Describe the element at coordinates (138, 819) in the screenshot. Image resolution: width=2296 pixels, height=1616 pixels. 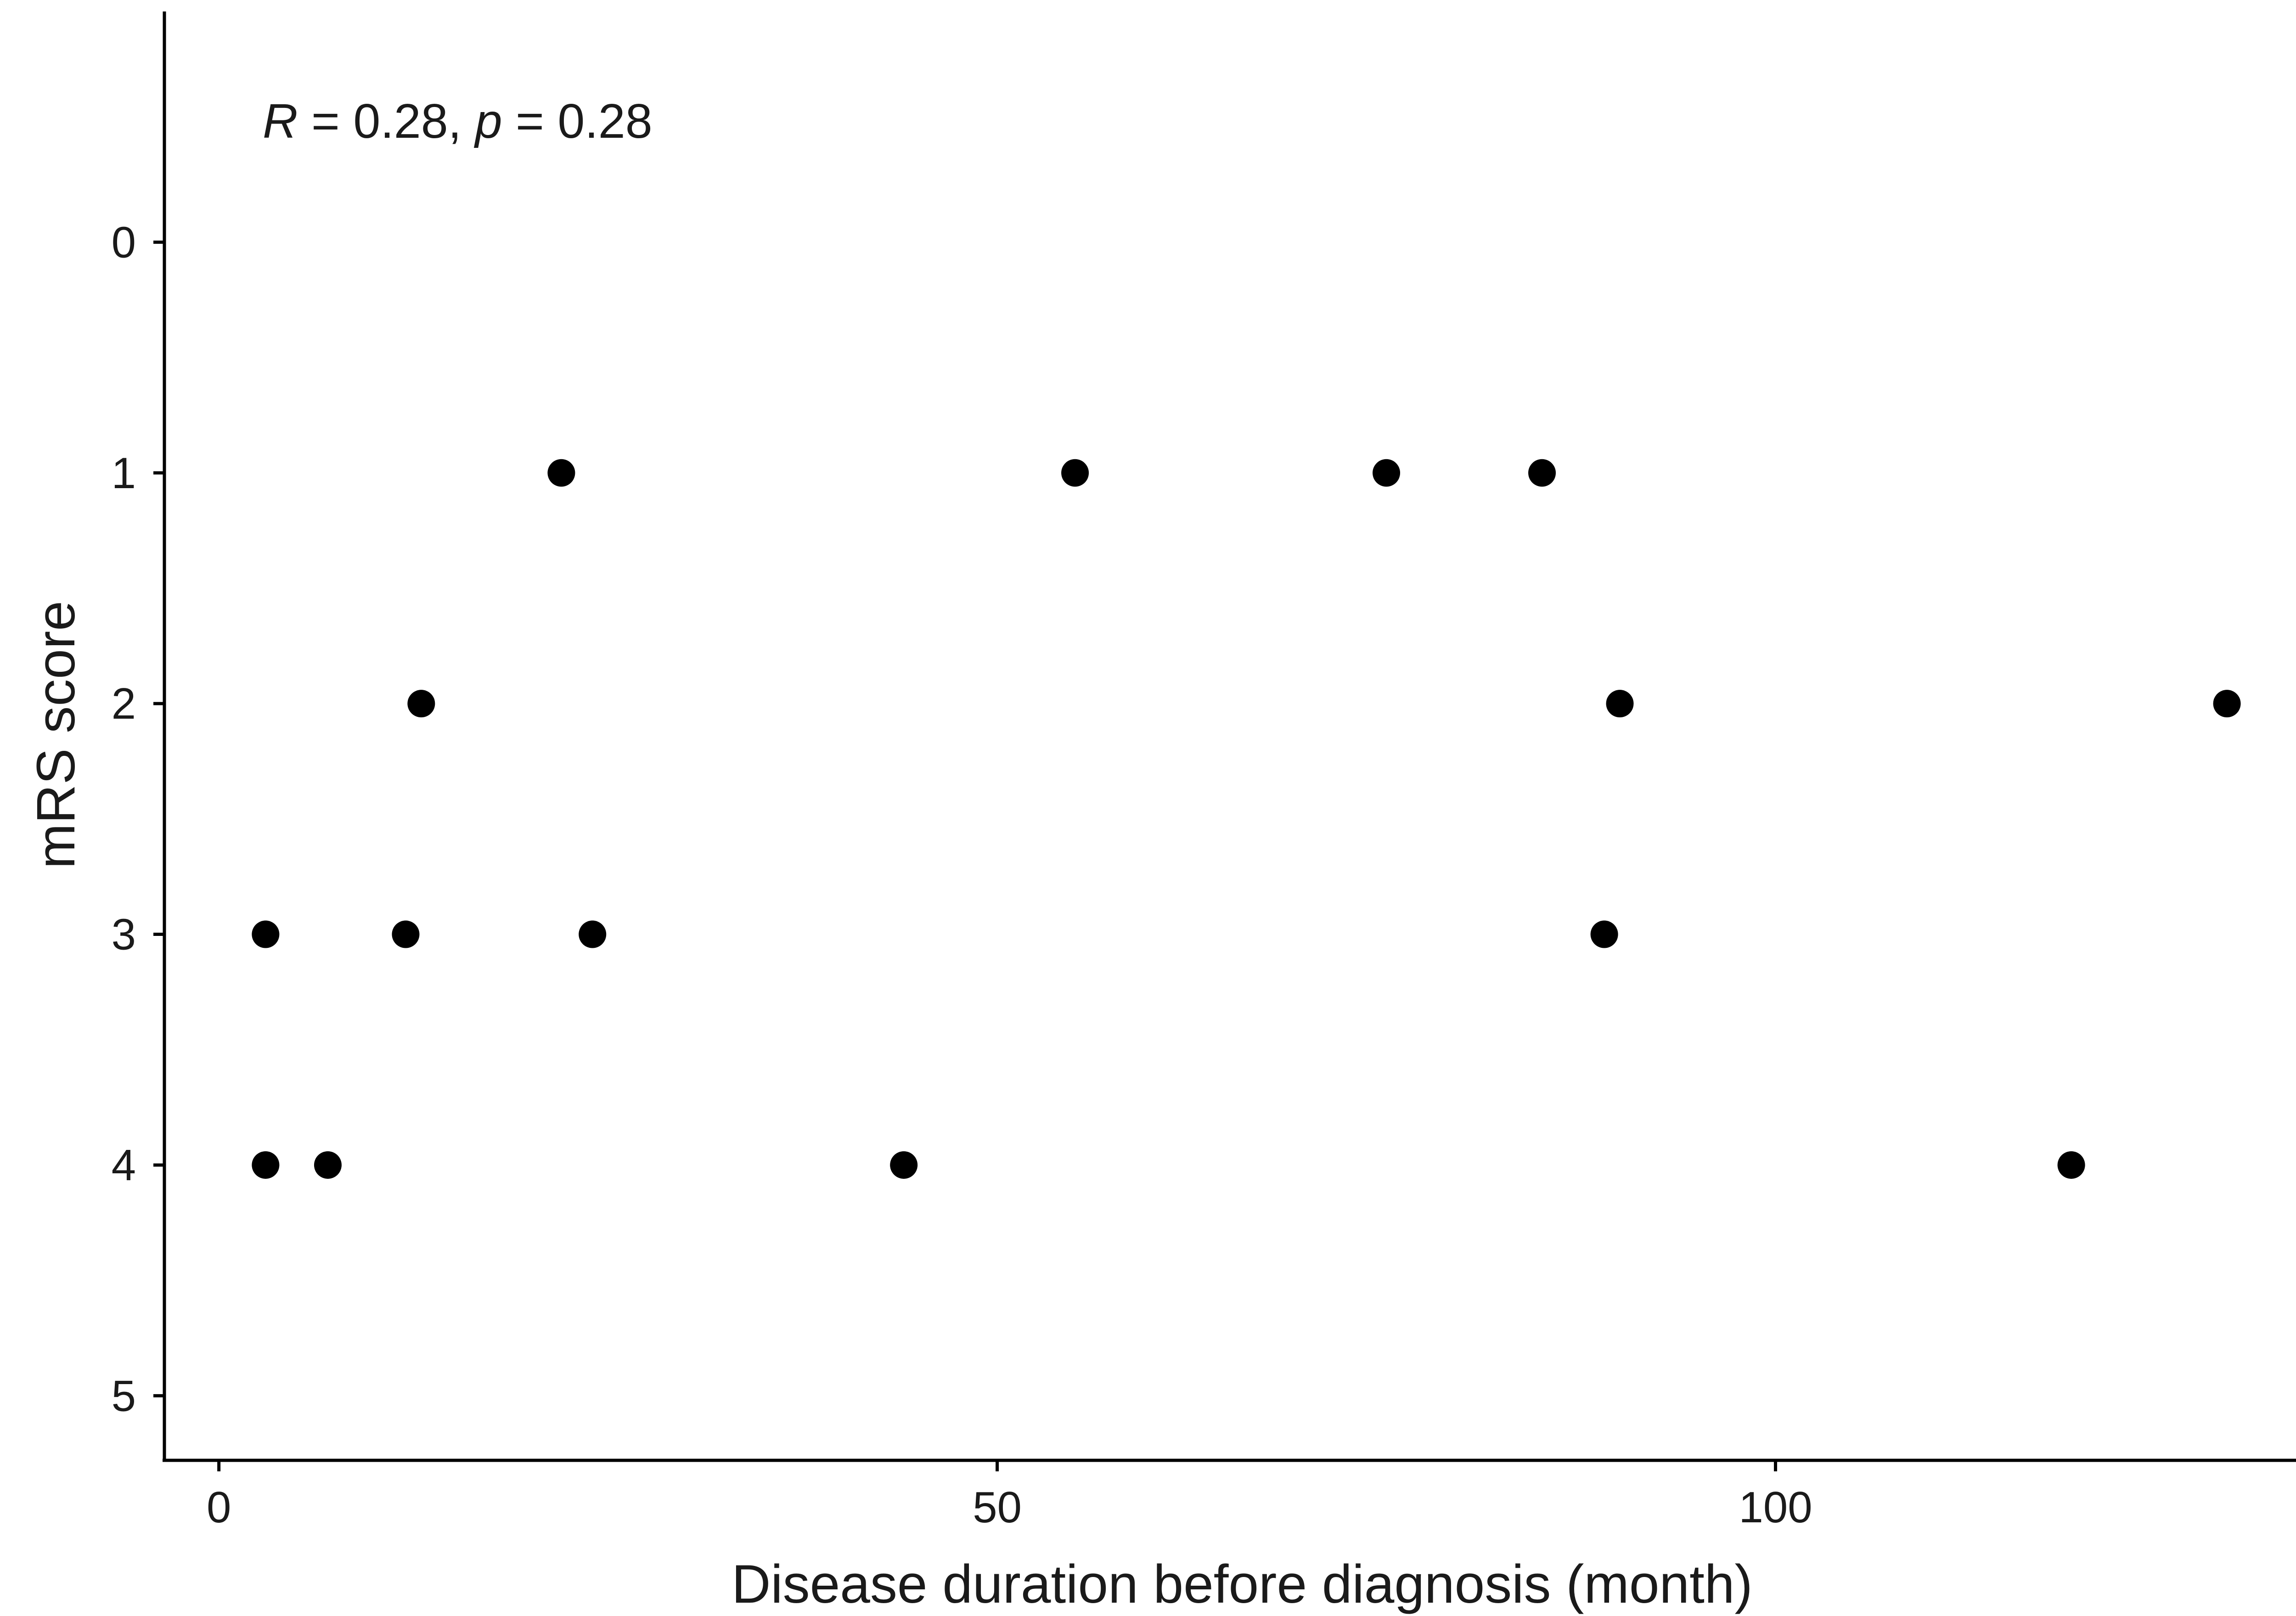
I see `y-axis-ticks: 0 1 2 3 4 5` at that location.